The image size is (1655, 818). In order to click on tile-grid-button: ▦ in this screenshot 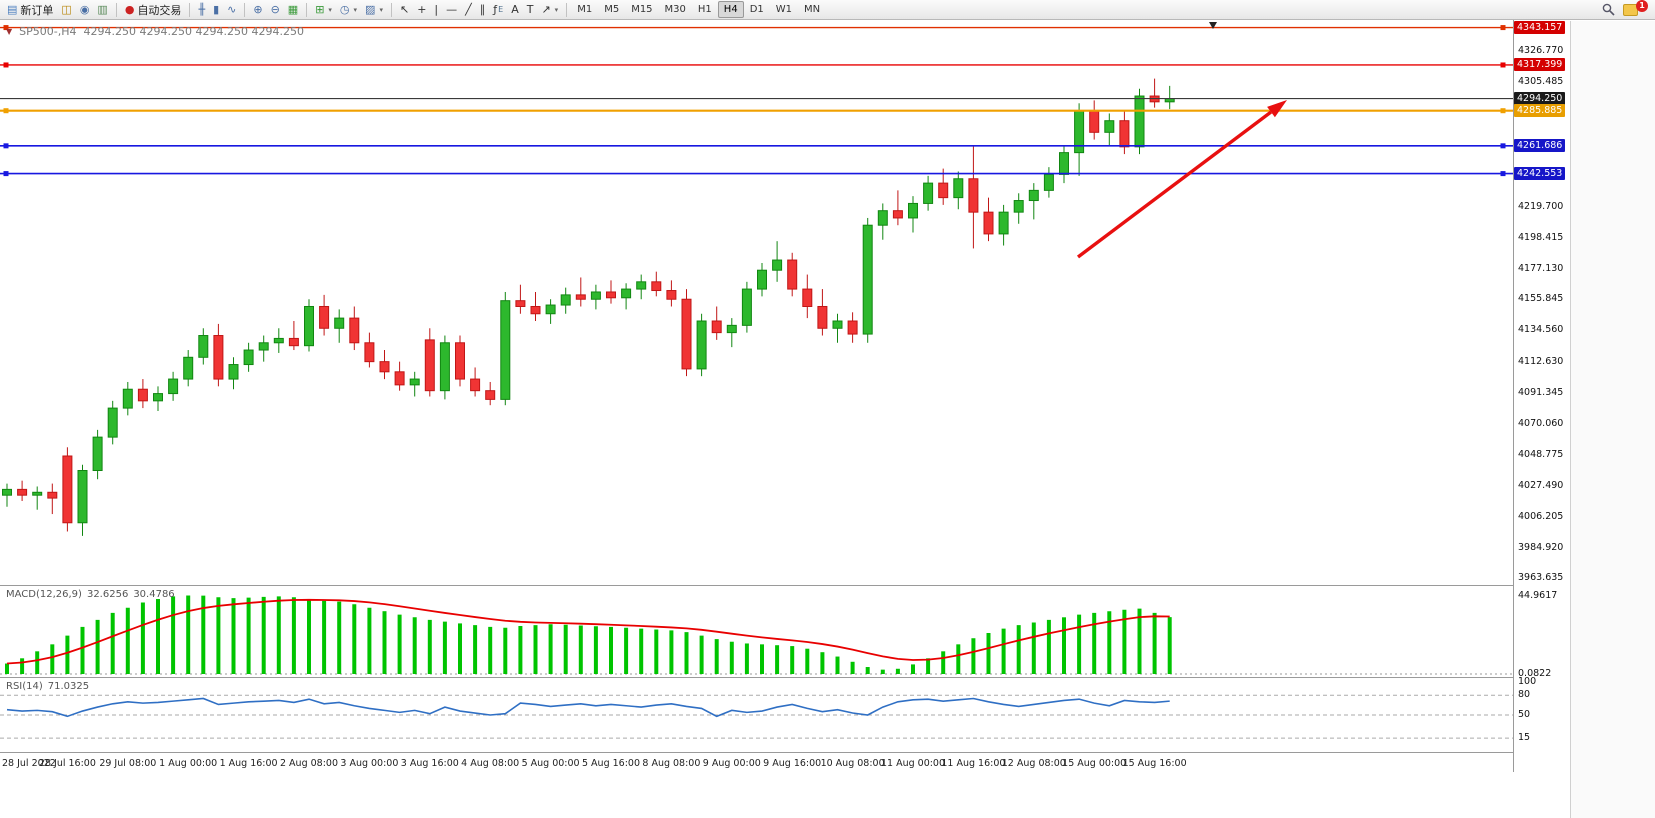, I will do `click(293, 10)`.